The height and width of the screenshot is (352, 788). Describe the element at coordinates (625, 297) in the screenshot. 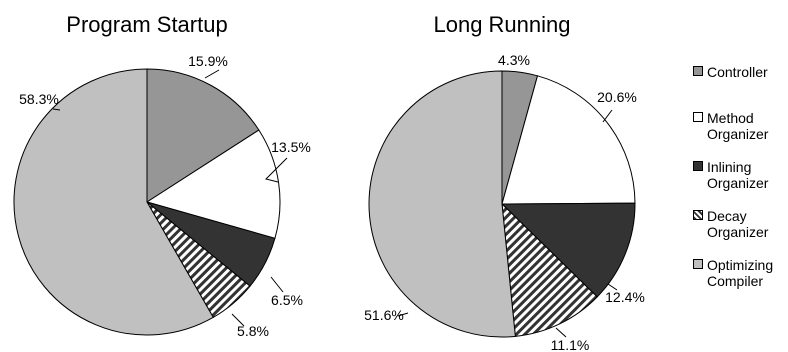

I see `data-label-inlining: 12.4%` at that location.